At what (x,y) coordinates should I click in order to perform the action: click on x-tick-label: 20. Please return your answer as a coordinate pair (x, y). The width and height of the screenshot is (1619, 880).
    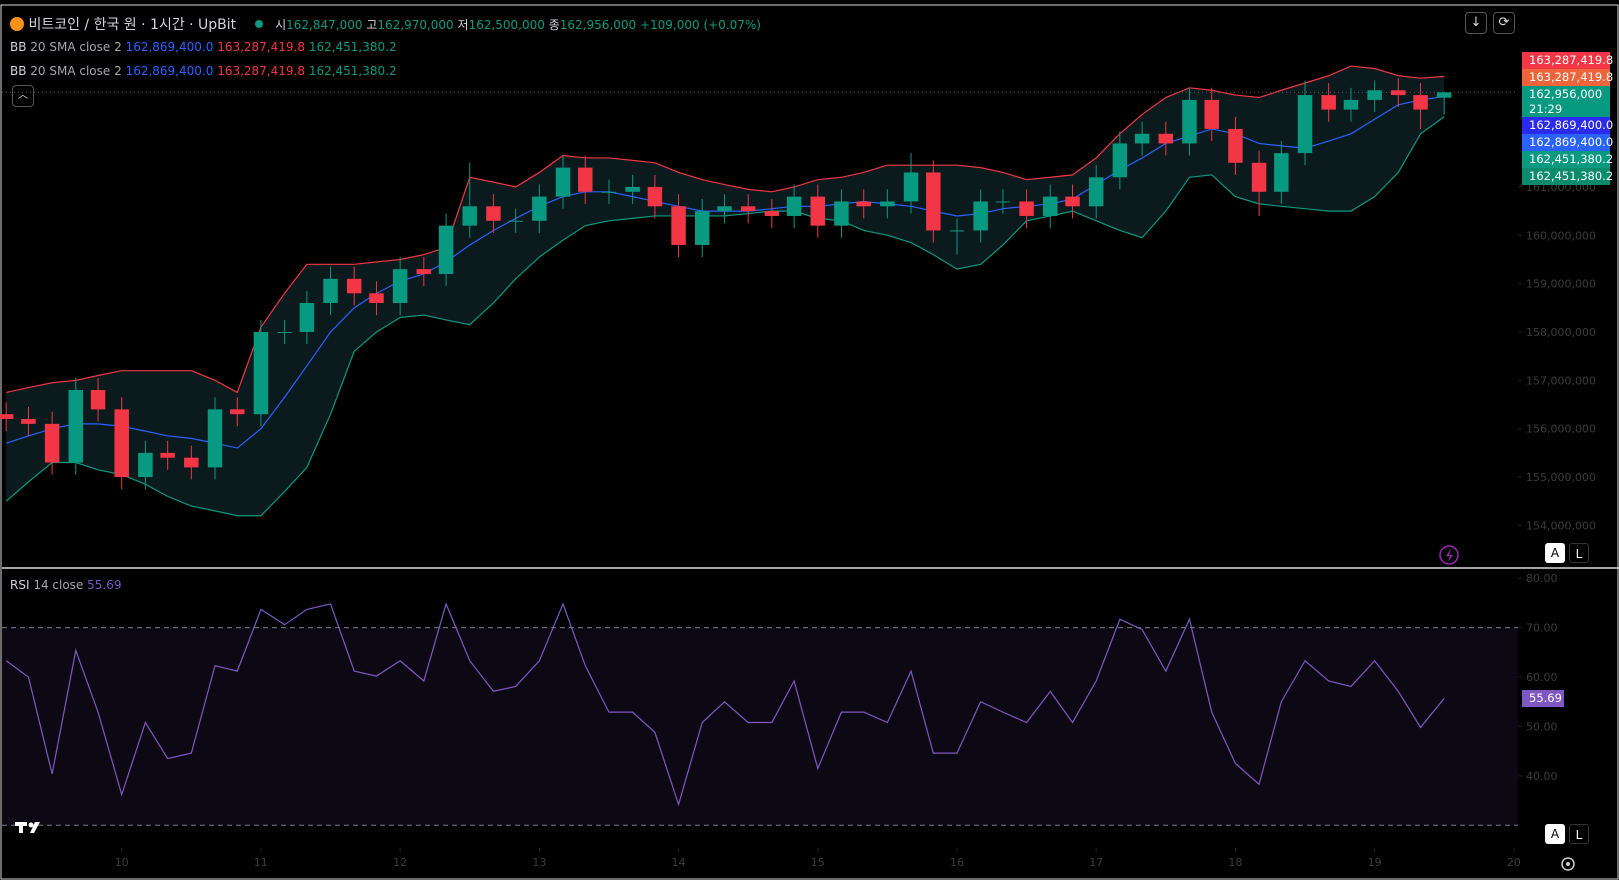
    Looking at the image, I should click on (1514, 862).